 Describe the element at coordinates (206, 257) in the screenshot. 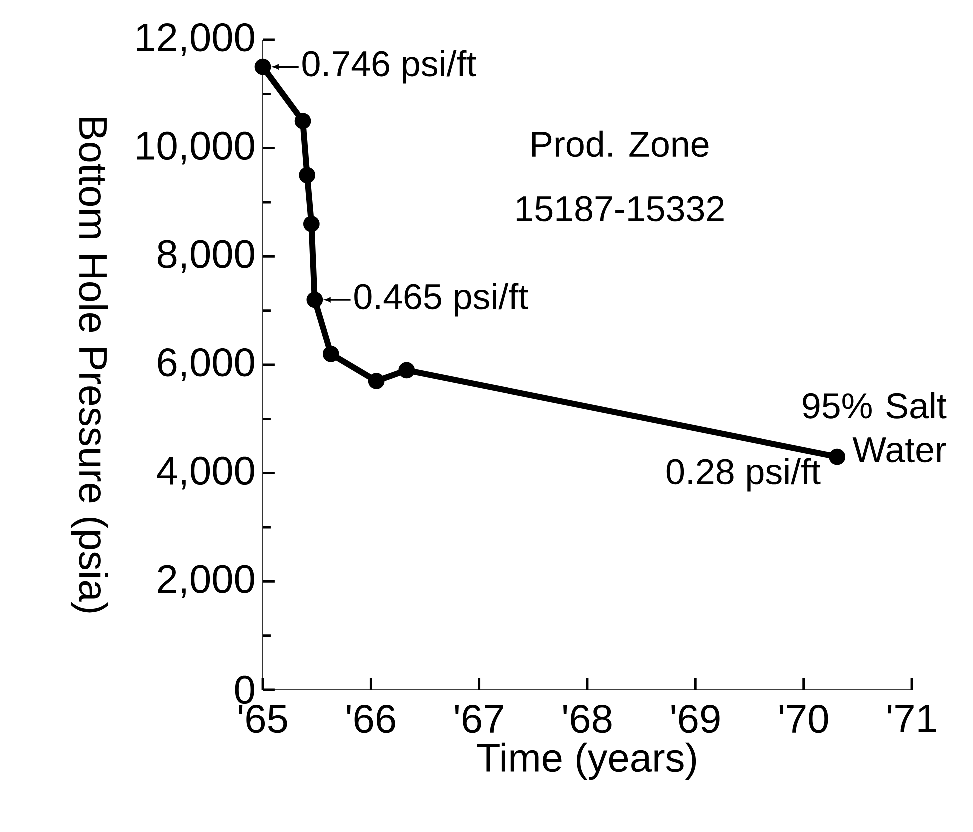

I see `y-tick-label: 8,000` at that location.